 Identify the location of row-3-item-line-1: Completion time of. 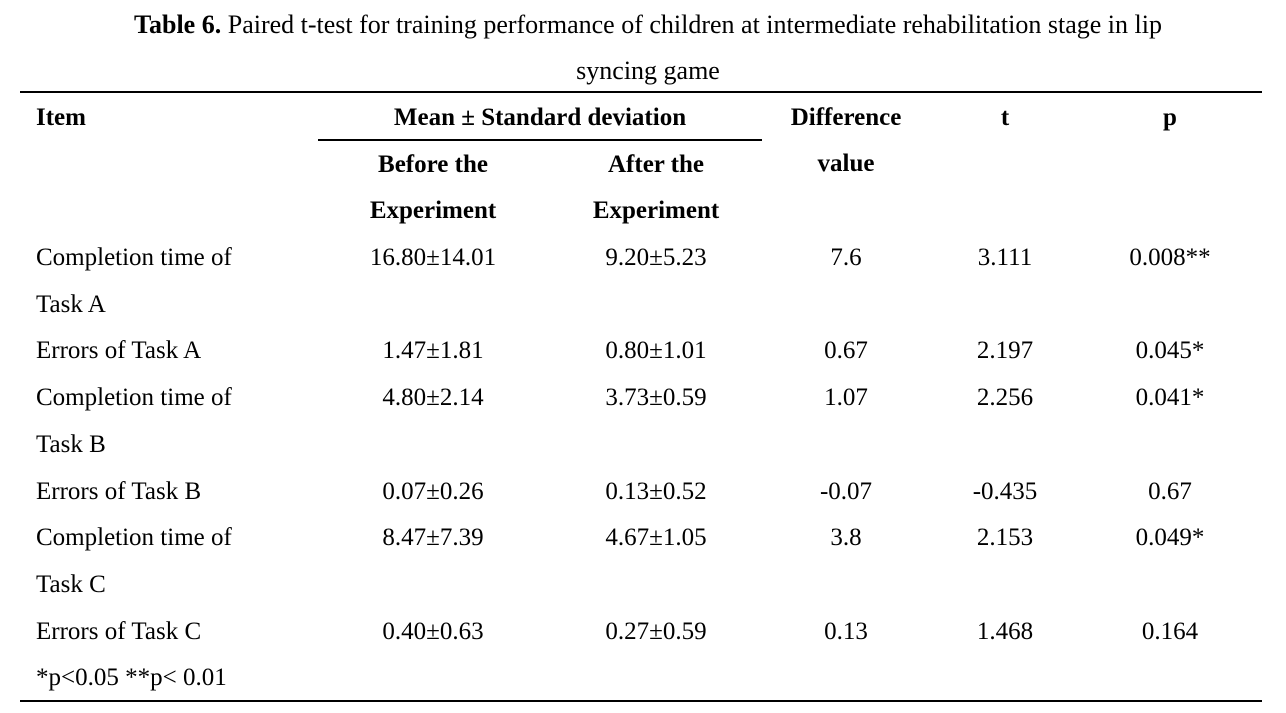
(134, 397).